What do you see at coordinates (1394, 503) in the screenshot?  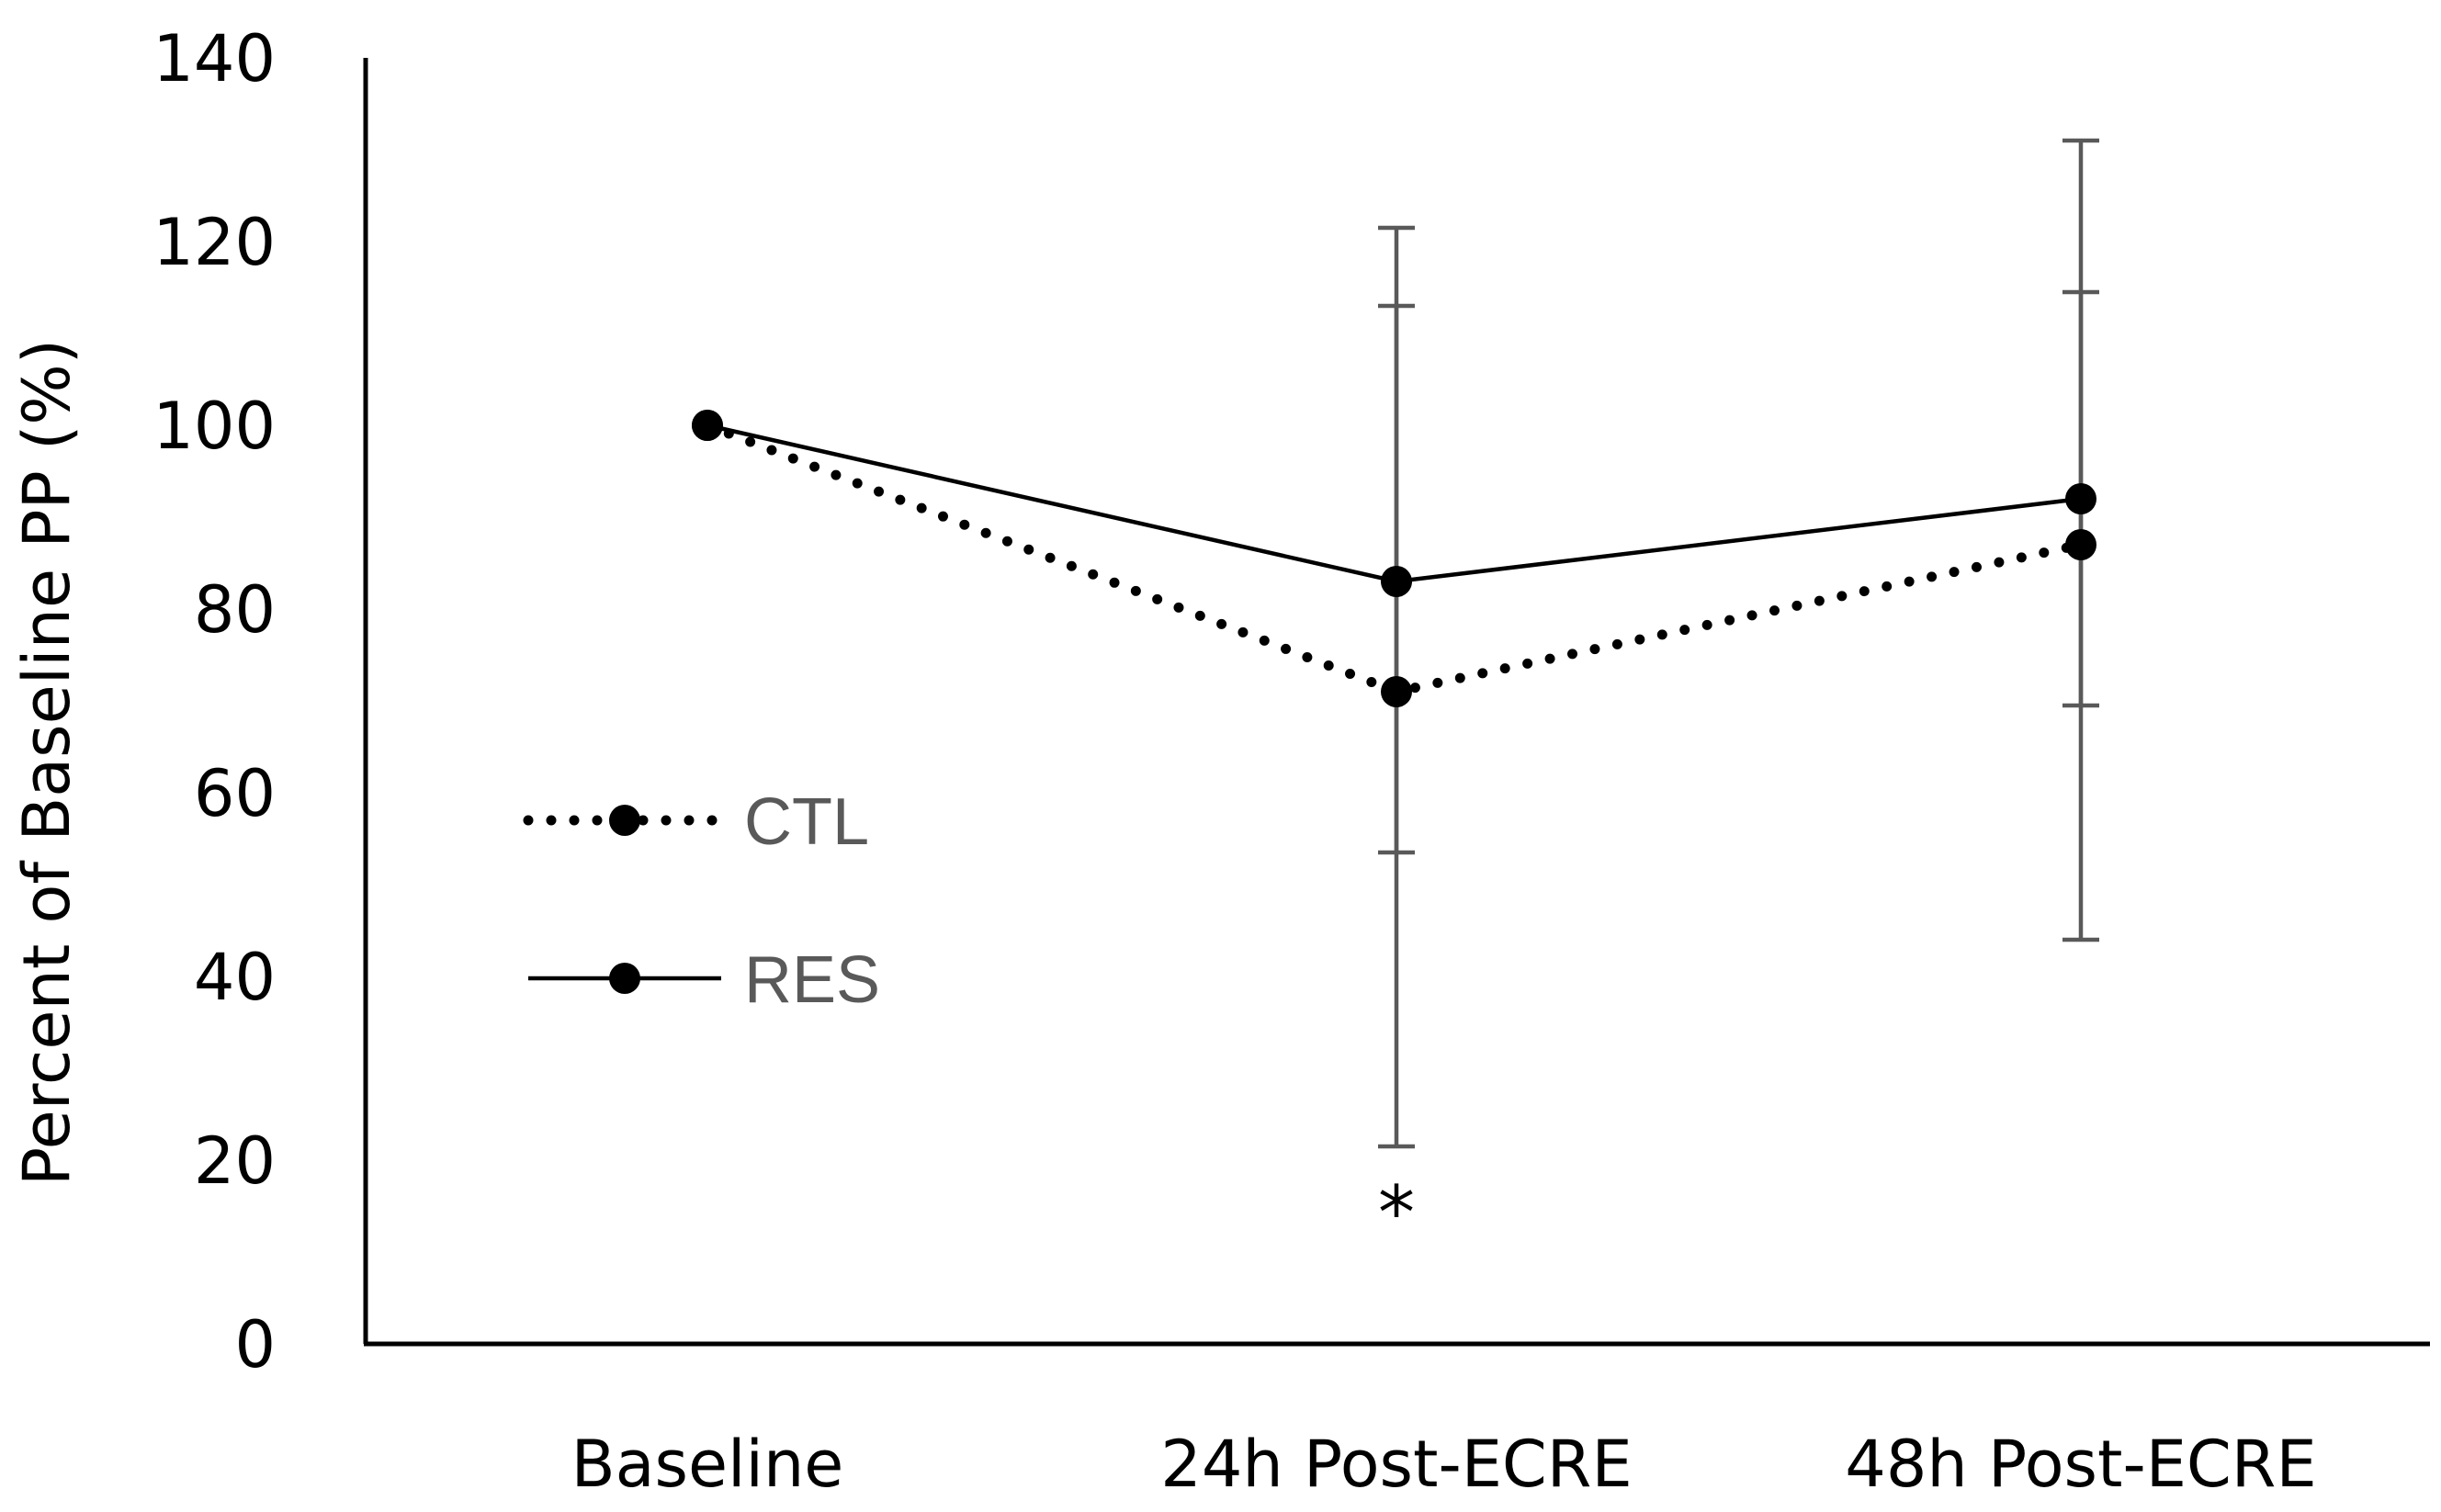 I see `series-line-res` at bounding box center [1394, 503].